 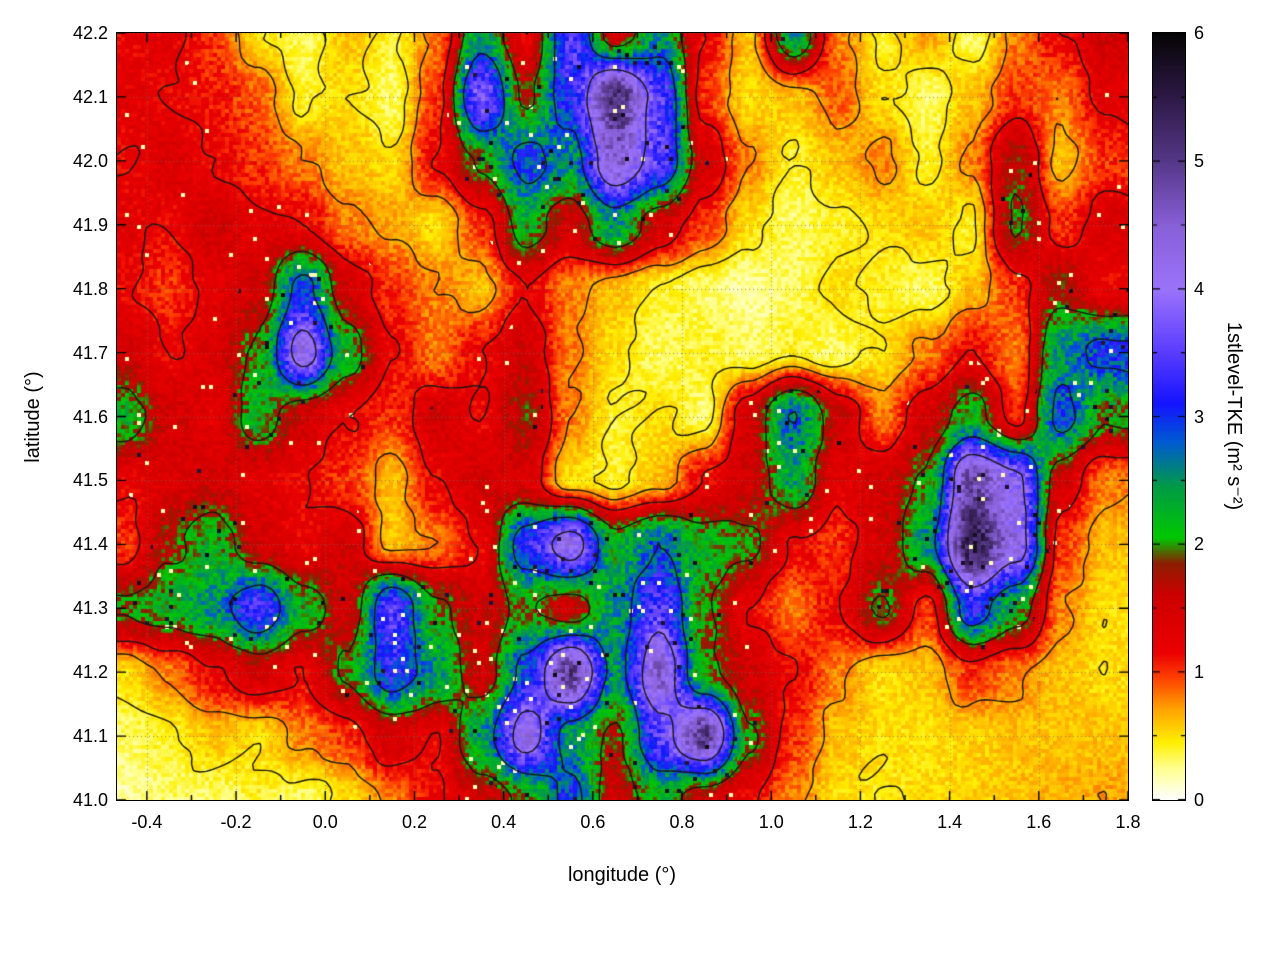 I want to click on x-tick-label: 0.0, so click(x=325, y=822).